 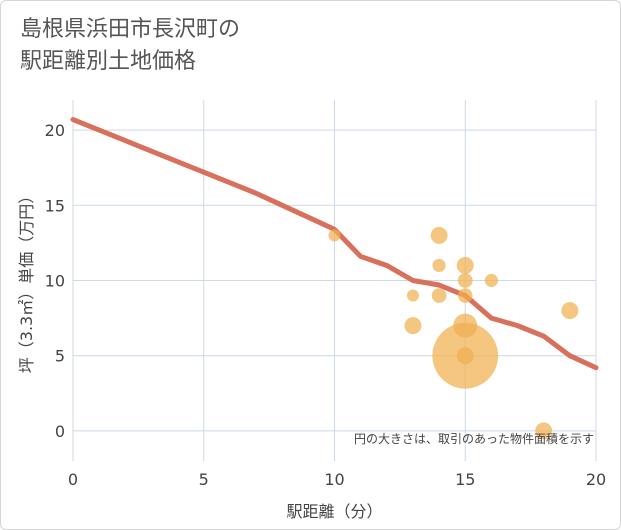 What do you see at coordinates (73, 479) in the screenshot?
I see `x-tick-label: 0` at bounding box center [73, 479].